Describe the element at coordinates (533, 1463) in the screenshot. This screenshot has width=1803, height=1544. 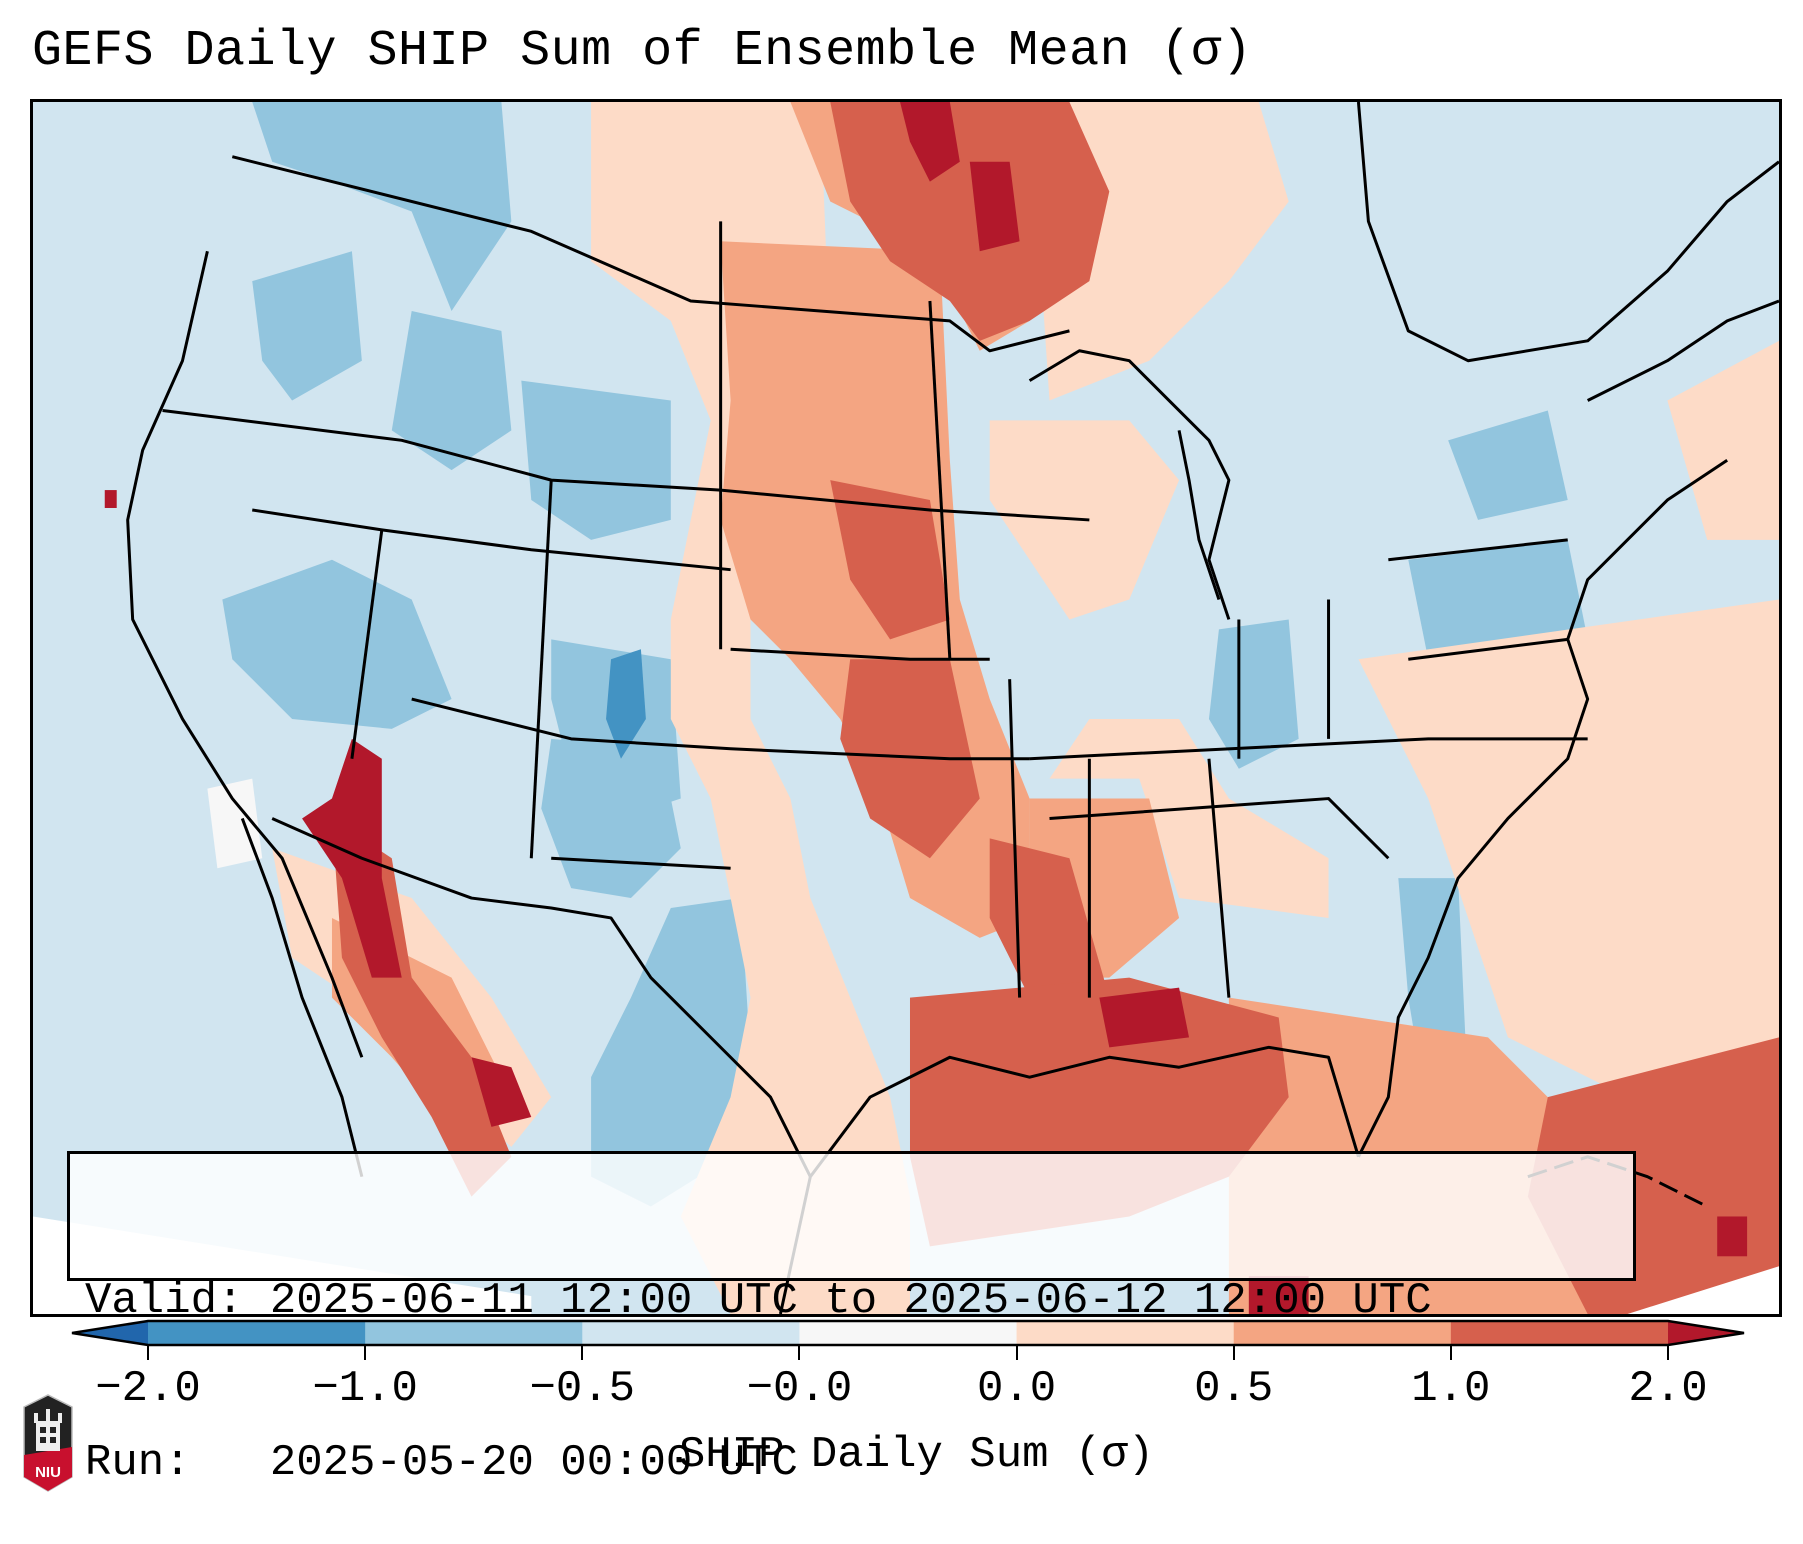
I see `run-time: 2025-05-20 00:00 UTC` at that location.